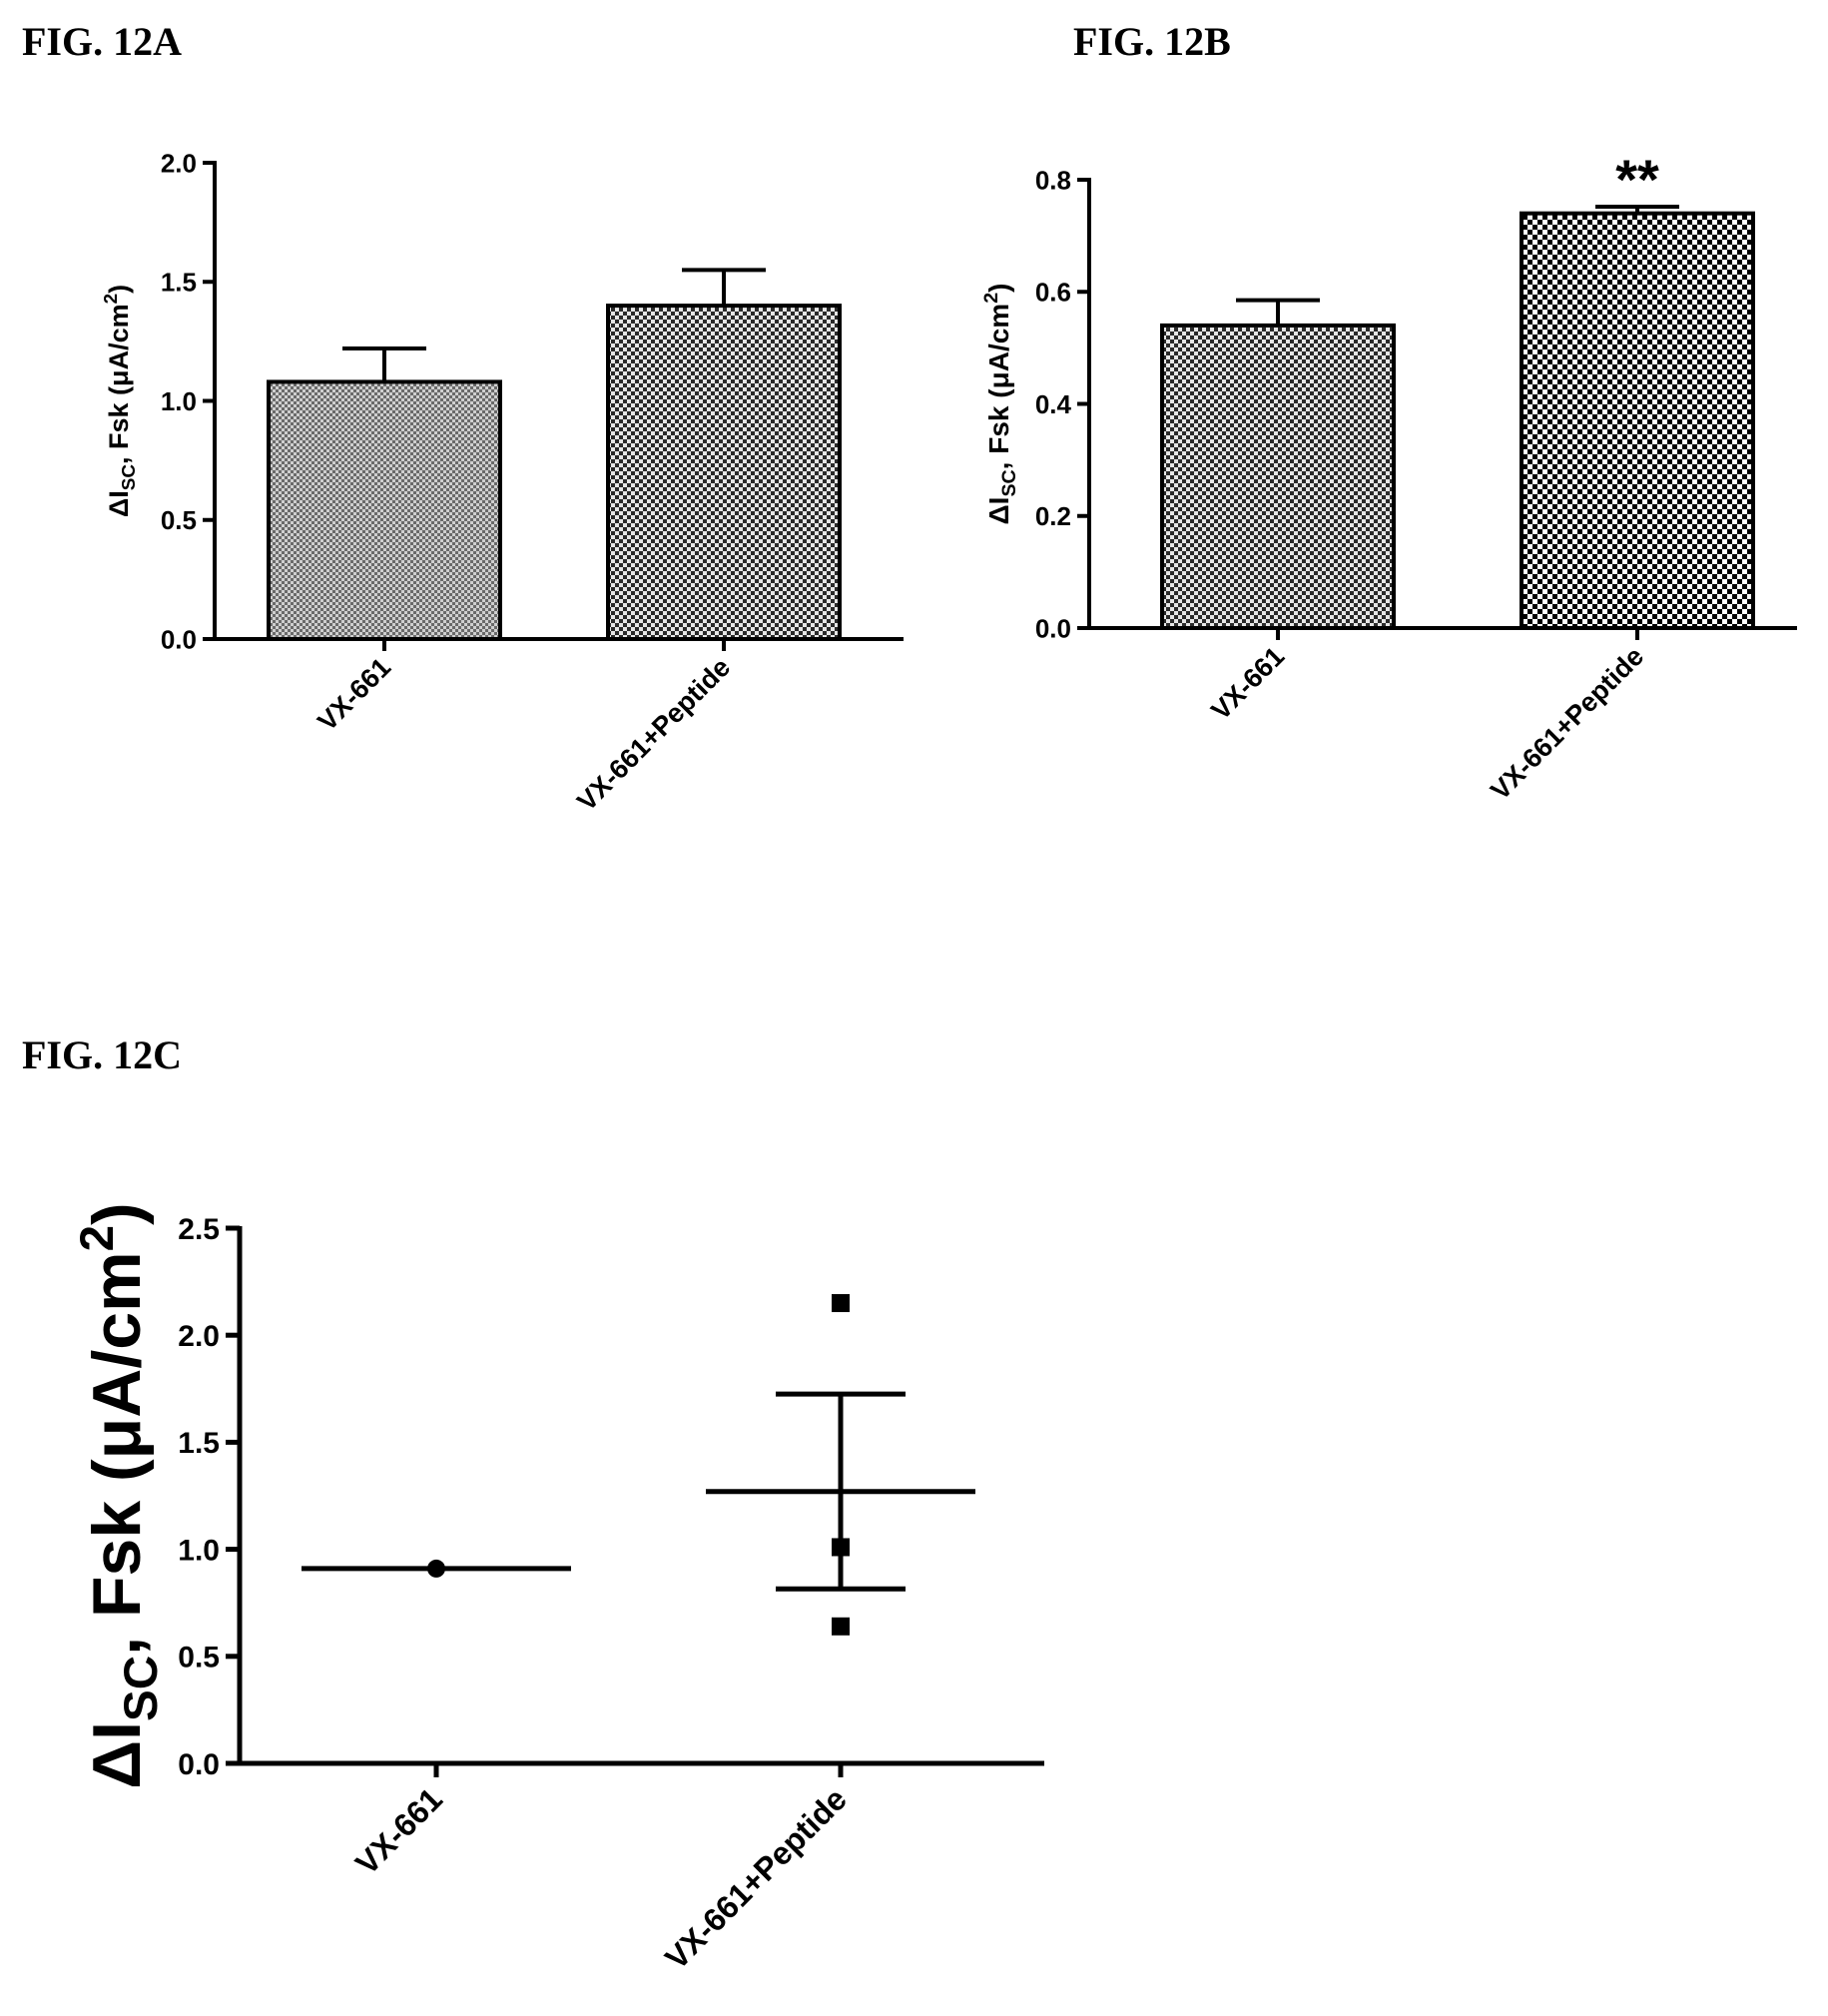 This screenshot has width=1828, height=2016. Describe the element at coordinates (199, 1230) in the screenshot. I see `y-tick-label: 2.5` at that location.